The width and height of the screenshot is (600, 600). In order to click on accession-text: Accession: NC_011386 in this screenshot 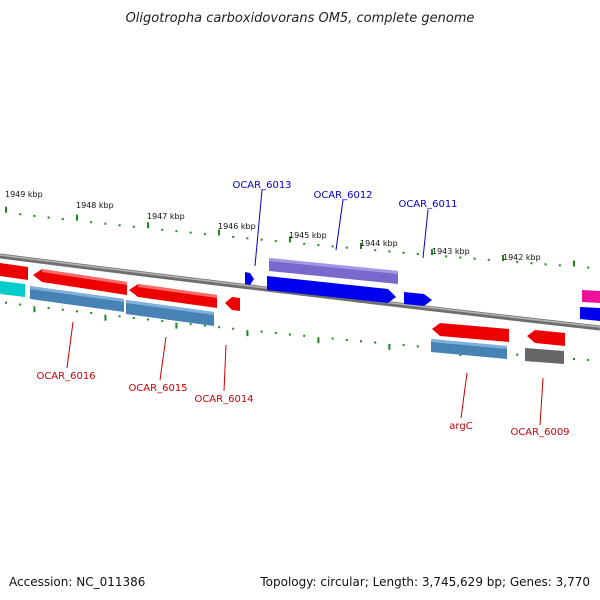, I will do `click(77, 582)`.